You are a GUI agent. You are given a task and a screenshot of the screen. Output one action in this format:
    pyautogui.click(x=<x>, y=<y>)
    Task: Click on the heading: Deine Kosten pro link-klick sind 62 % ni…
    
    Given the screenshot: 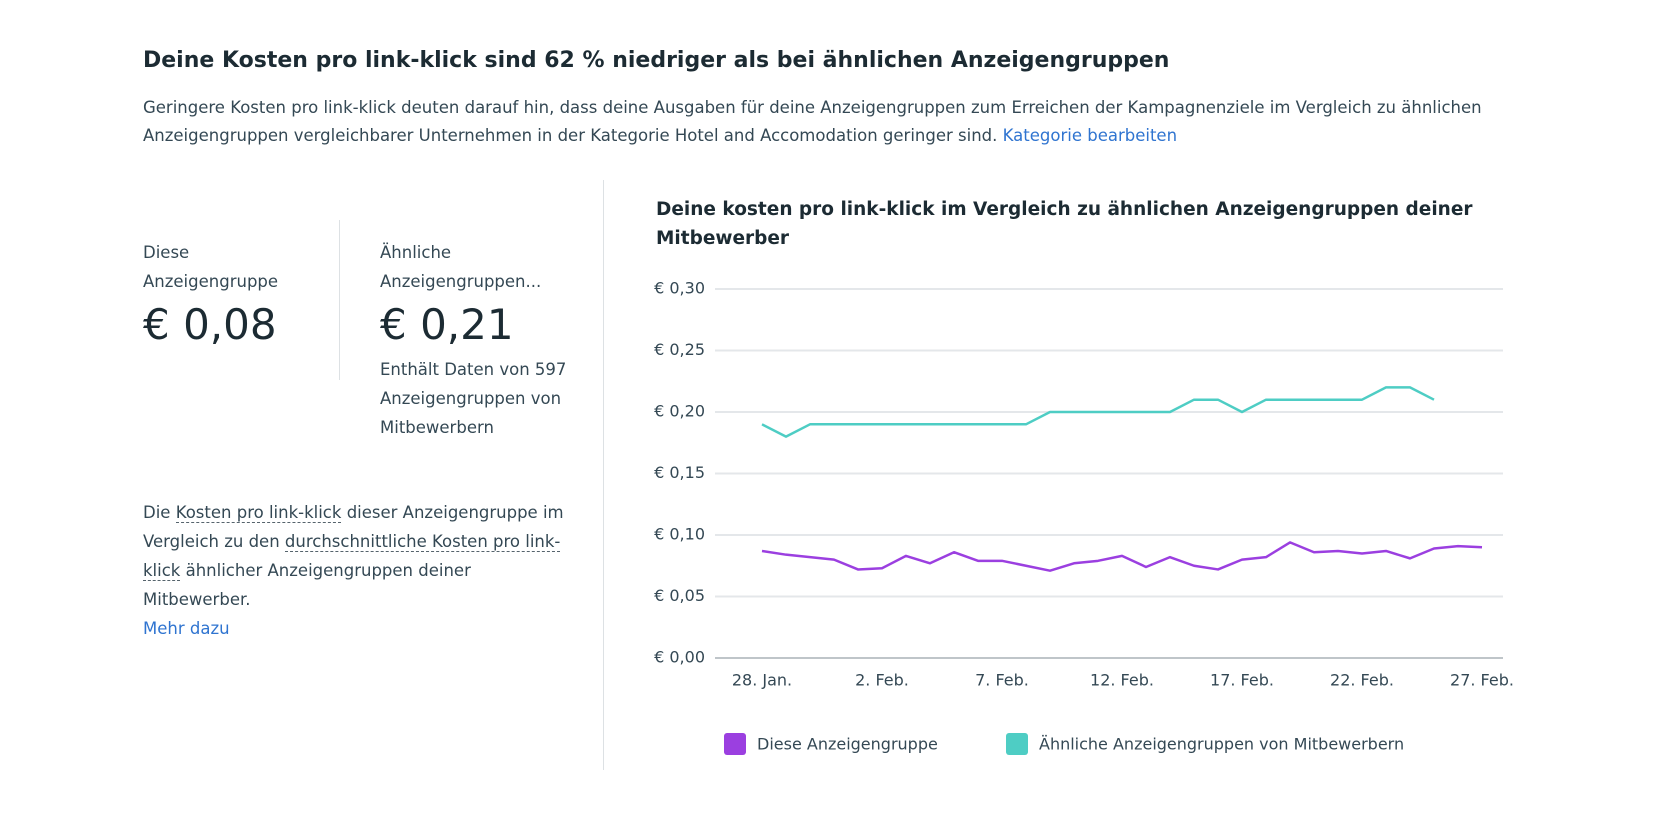 What is the action you would take?
    pyautogui.click(x=656, y=60)
    